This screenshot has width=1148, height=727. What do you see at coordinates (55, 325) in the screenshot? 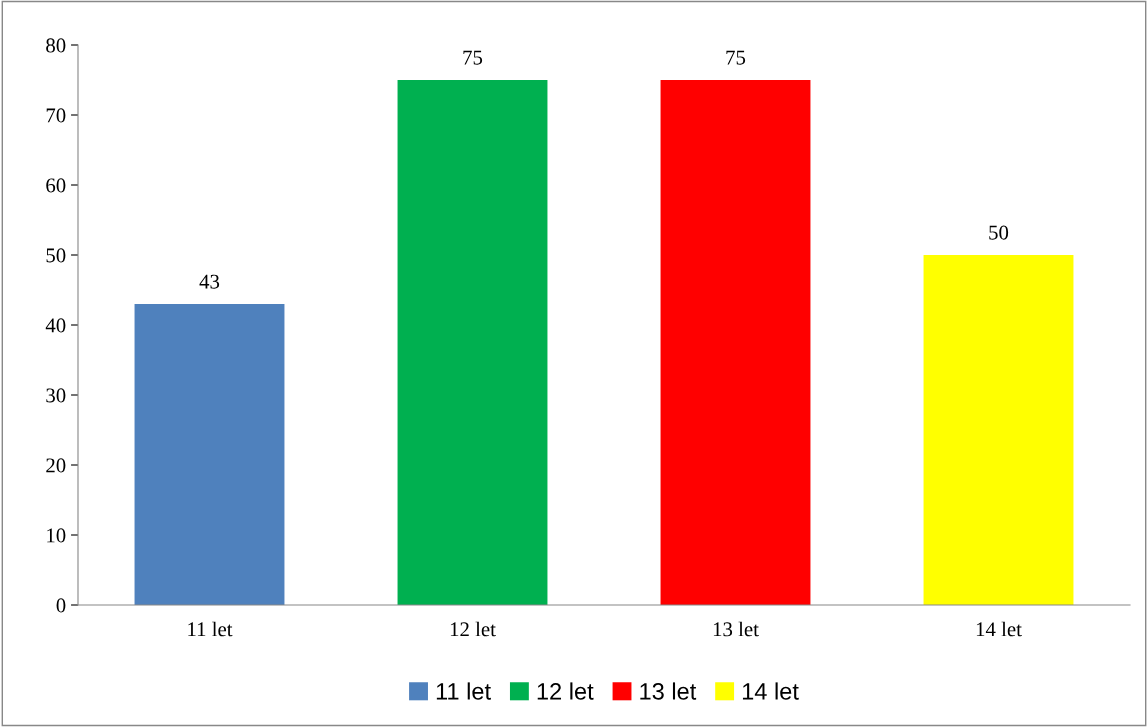
I see `y-tick-label: 40` at bounding box center [55, 325].